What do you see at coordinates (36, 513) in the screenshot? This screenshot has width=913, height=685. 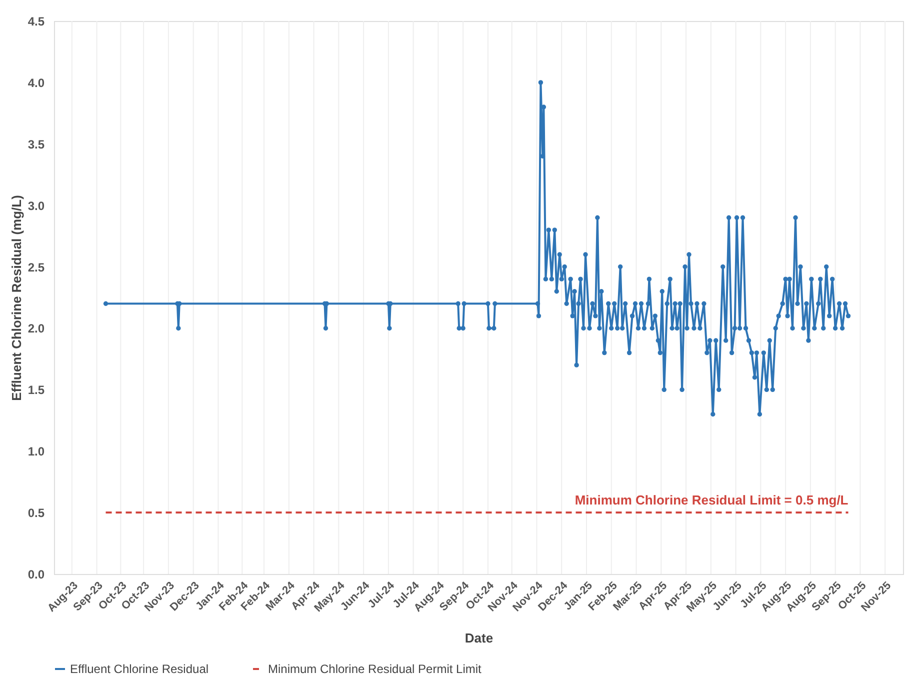 I see `y-tick-label: 0.5` at bounding box center [36, 513].